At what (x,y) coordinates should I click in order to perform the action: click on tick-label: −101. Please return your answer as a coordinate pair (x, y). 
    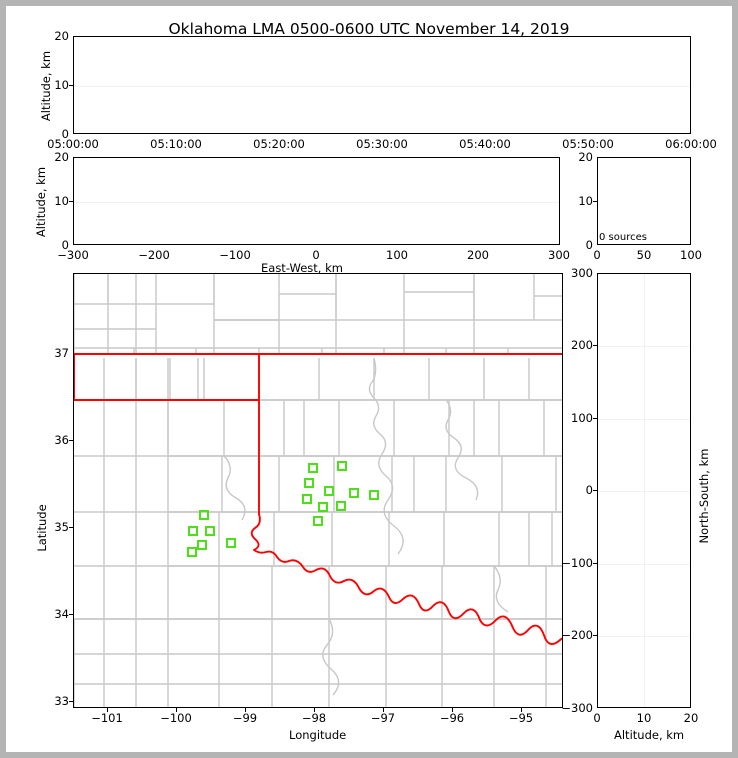
    Looking at the image, I should click on (107, 718).